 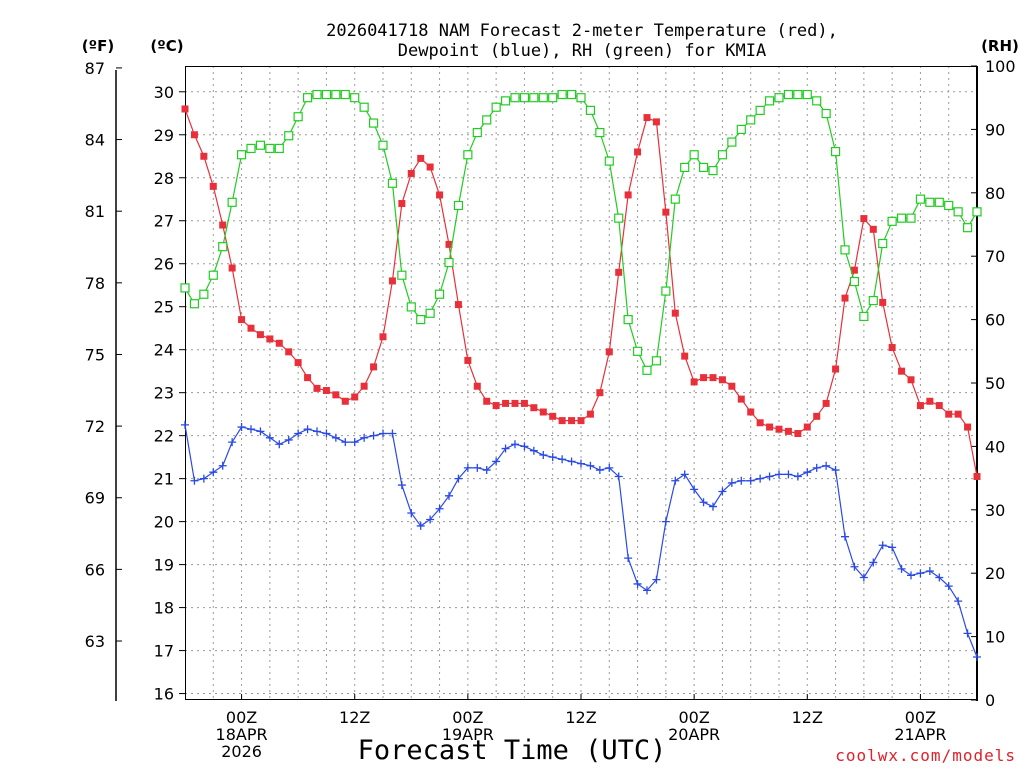 I want to click on x-tick-label: 12Z, so click(x=580, y=717).